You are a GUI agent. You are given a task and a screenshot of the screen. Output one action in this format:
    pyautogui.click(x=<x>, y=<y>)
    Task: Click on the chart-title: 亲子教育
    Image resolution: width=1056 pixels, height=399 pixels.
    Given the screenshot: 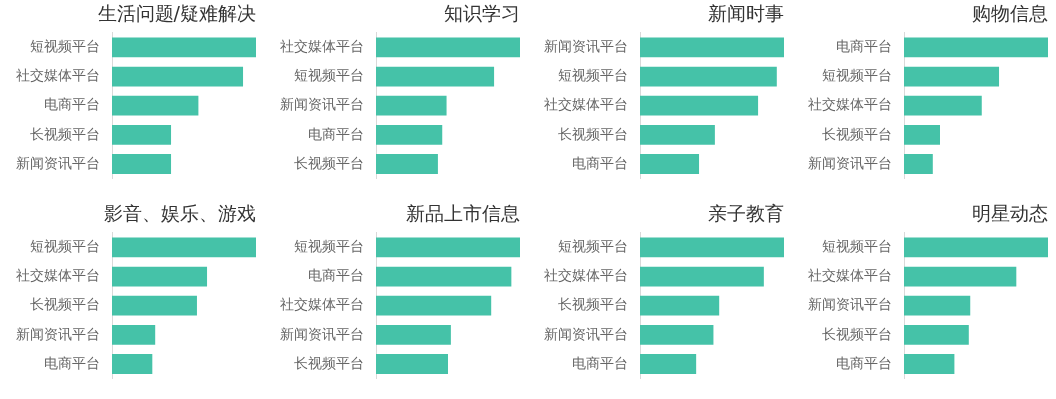 What is the action you would take?
    pyautogui.click(x=746, y=213)
    